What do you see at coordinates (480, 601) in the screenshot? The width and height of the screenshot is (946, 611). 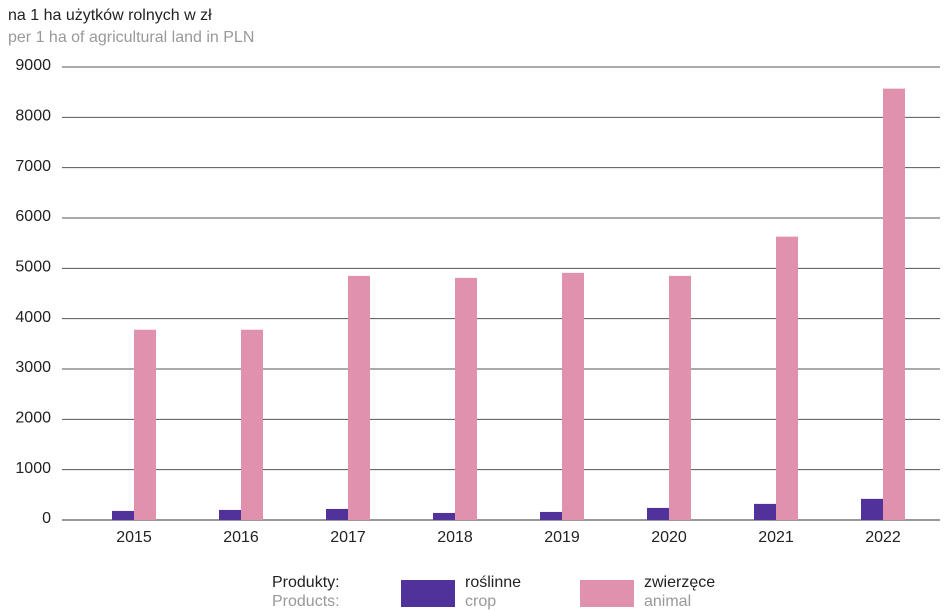 I see `legend-label-en: crop` at bounding box center [480, 601].